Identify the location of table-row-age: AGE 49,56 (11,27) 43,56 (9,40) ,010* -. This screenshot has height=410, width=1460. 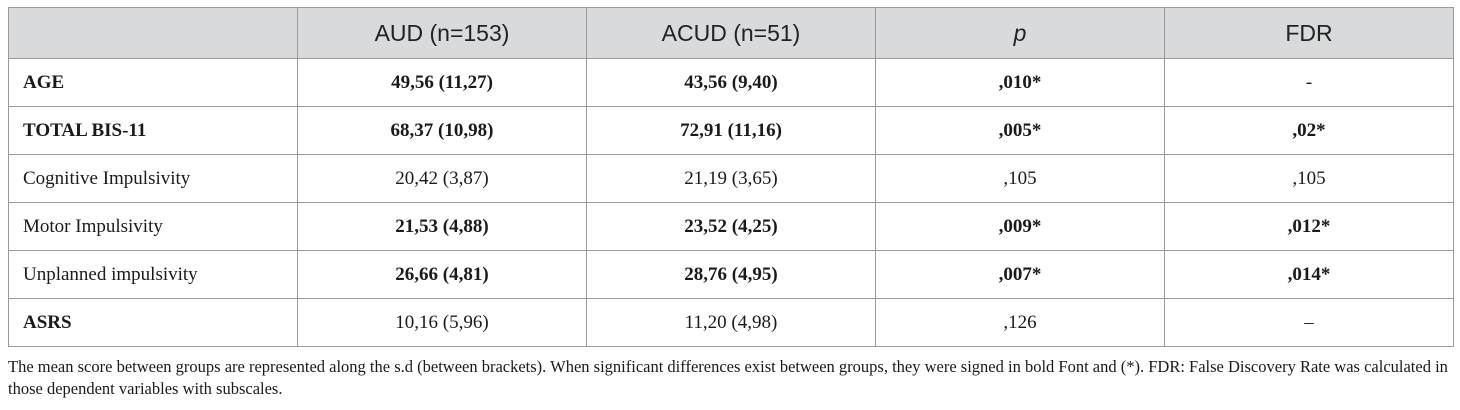
(731, 82).